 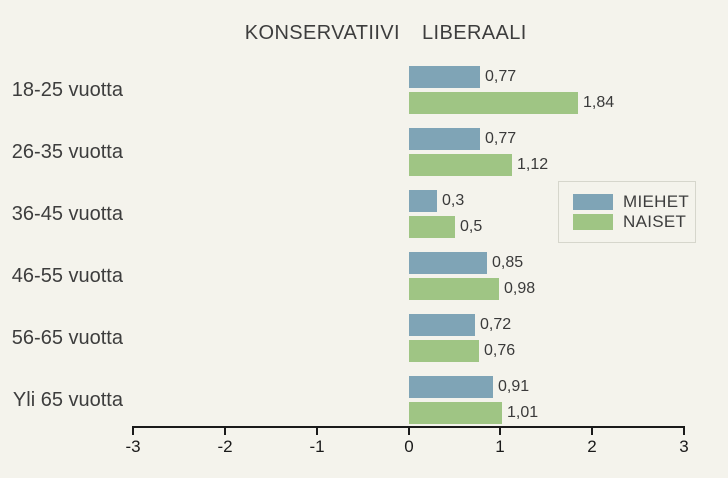 What do you see at coordinates (409, 446) in the screenshot?
I see `x-axis-tick-label: 0` at bounding box center [409, 446].